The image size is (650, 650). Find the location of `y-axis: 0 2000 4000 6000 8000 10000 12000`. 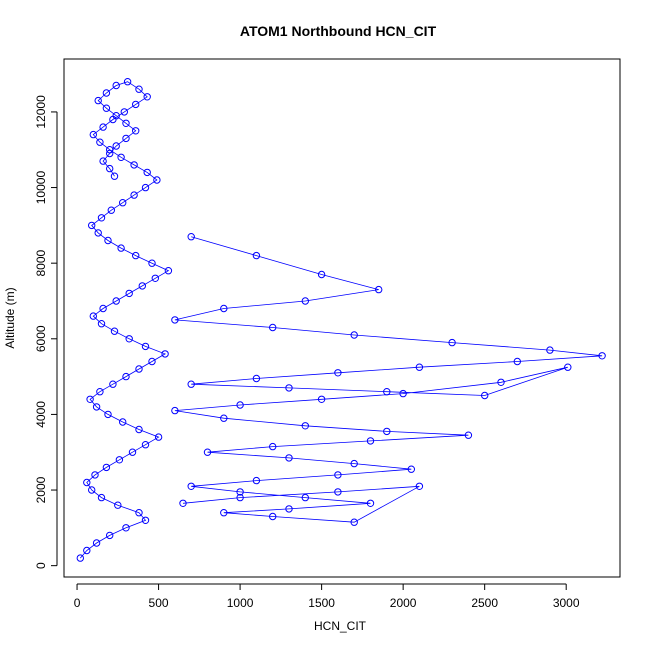

y-axis: 0 2000 4000 6000 8000 10000 12000 is located at coordinates (46, 332).